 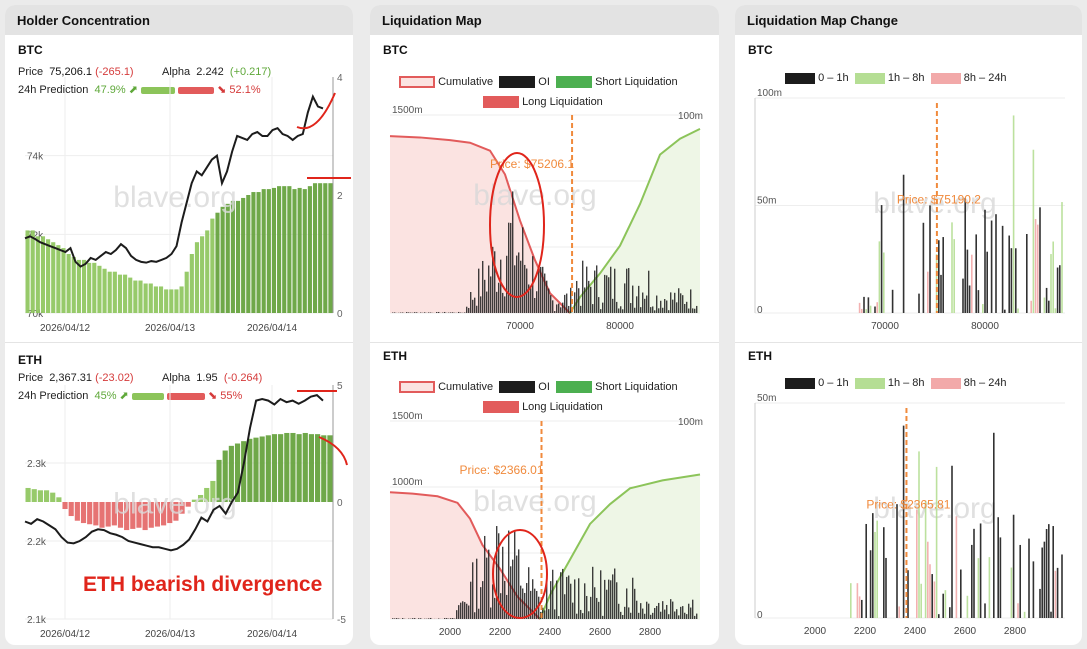 What do you see at coordinates (906, 78) in the screenshot?
I see `legend-1-8h: 1h – 8h` at bounding box center [906, 78].